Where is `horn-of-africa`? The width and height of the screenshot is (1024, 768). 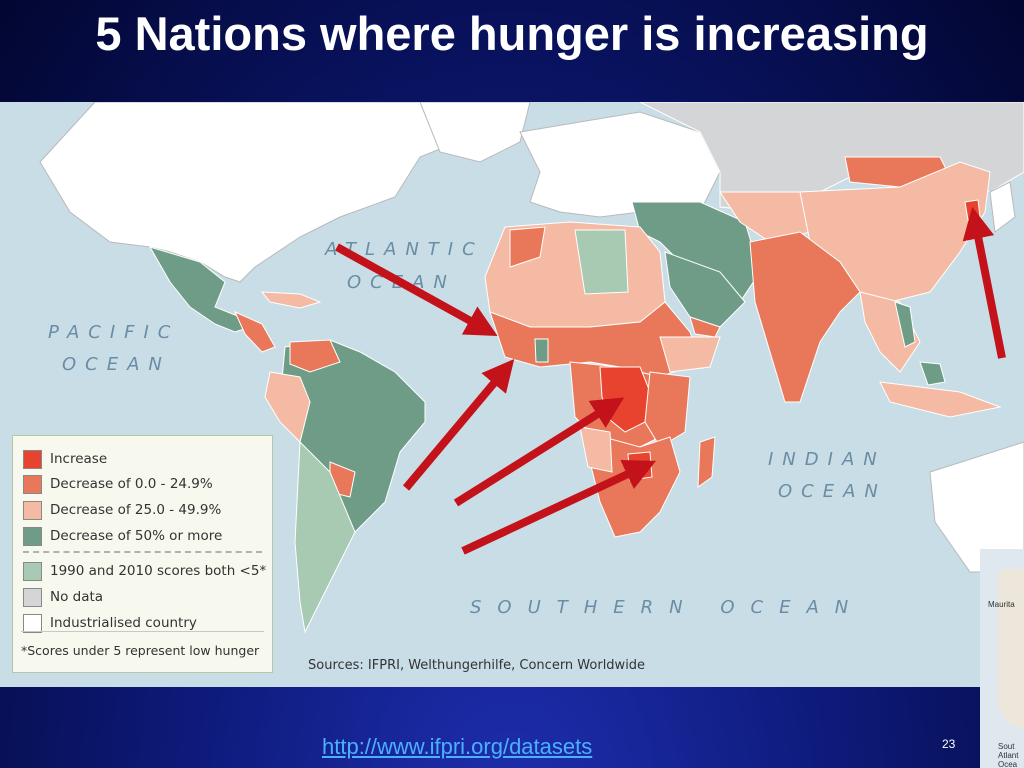
horn-of-africa is located at coordinates (690, 354).